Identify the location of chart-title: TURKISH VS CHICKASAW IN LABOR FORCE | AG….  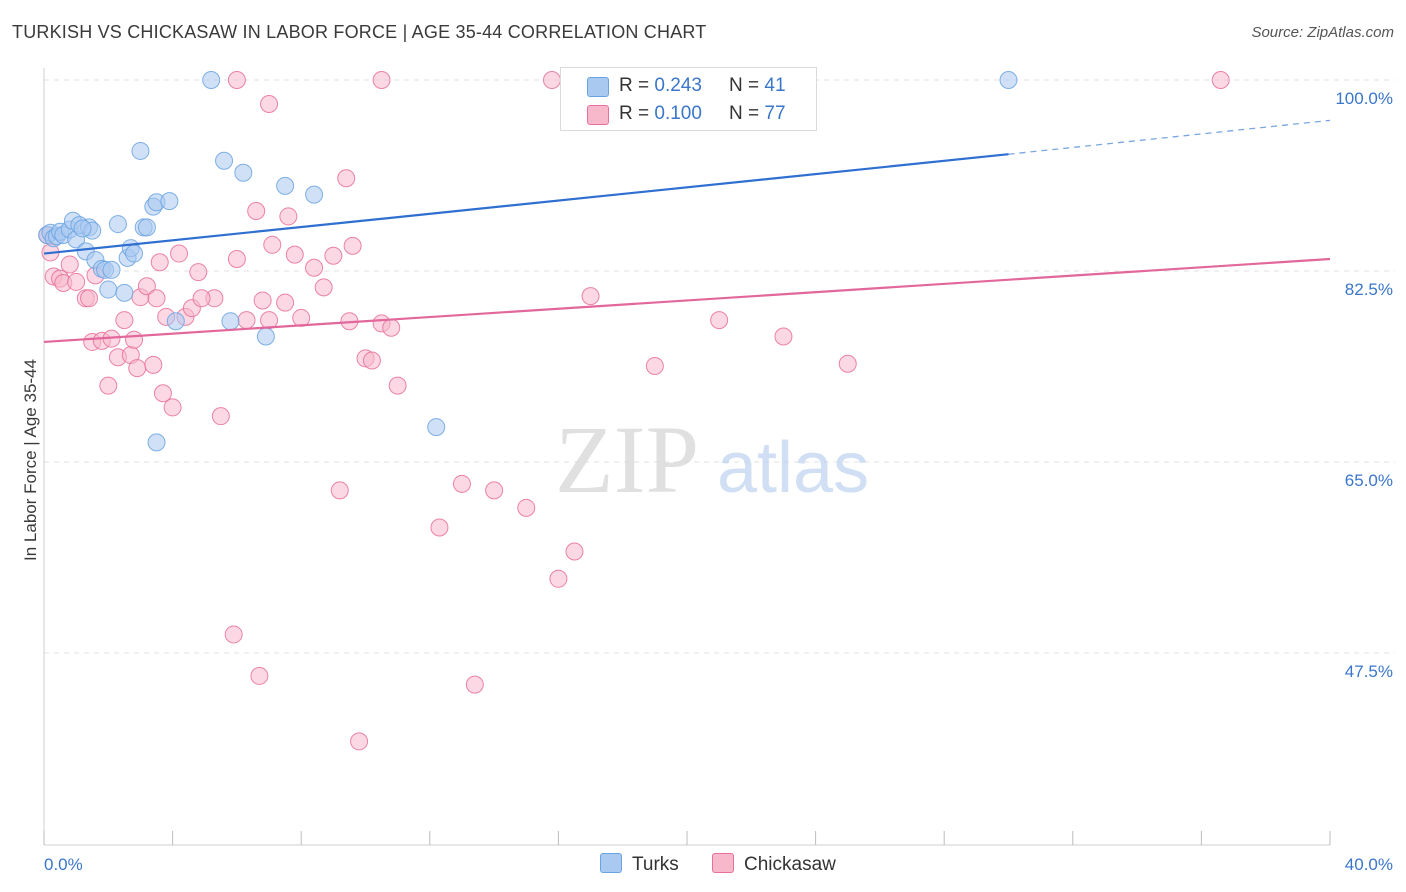
(359, 32).